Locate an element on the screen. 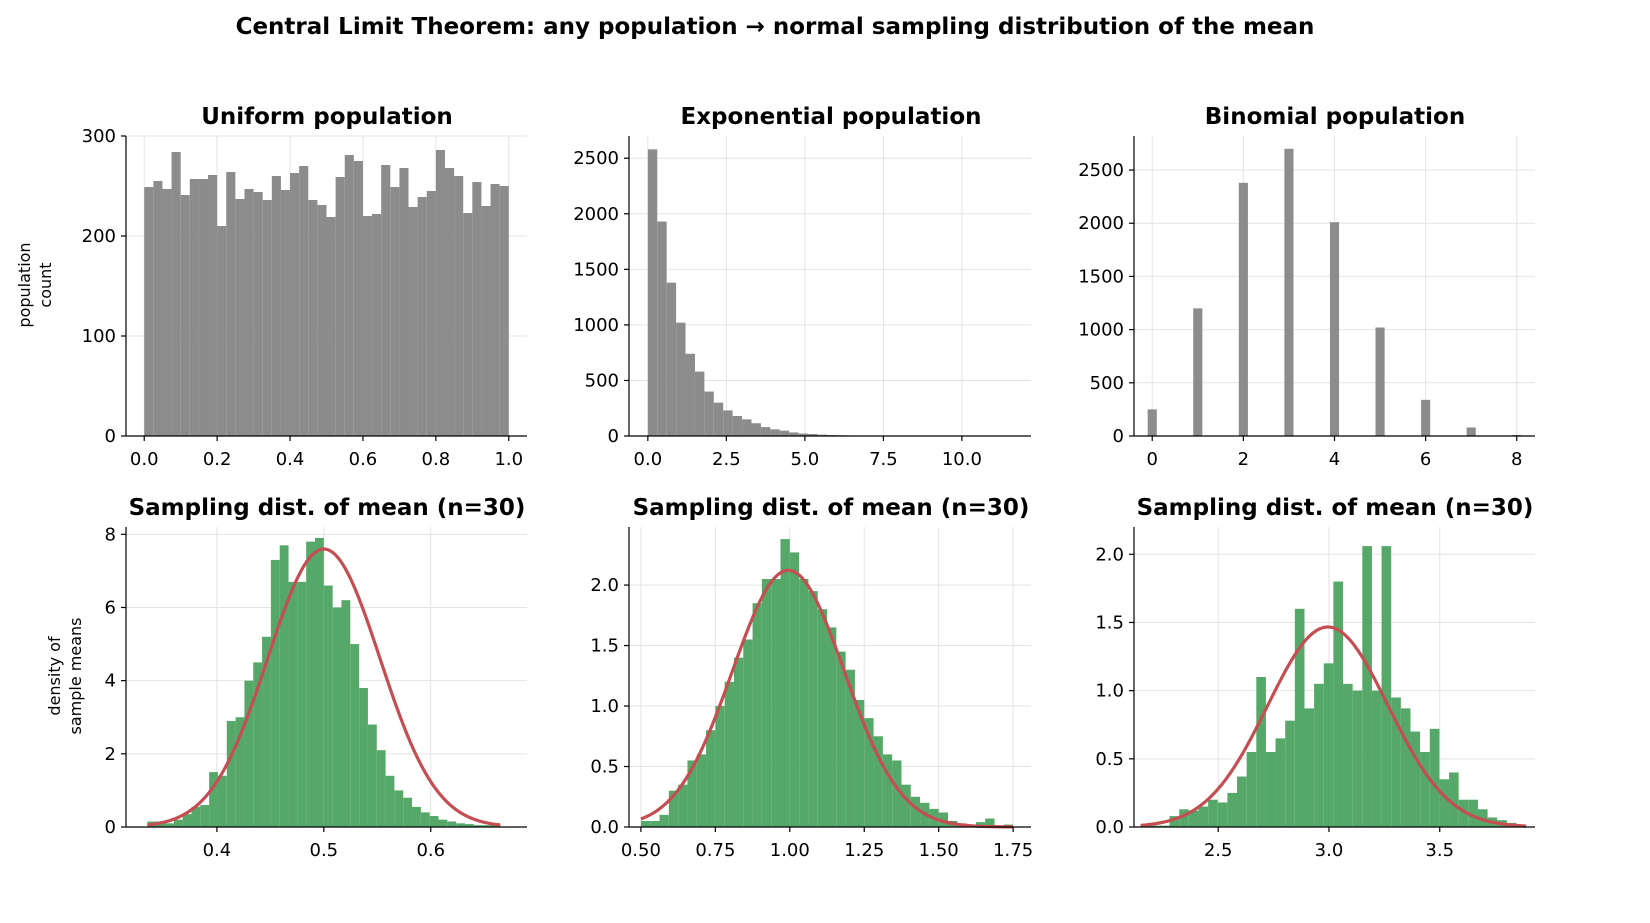 Image resolution: width=1650 pixels, height=923 pixels. y-tick-label: 500 is located at coordinates (602, 380).